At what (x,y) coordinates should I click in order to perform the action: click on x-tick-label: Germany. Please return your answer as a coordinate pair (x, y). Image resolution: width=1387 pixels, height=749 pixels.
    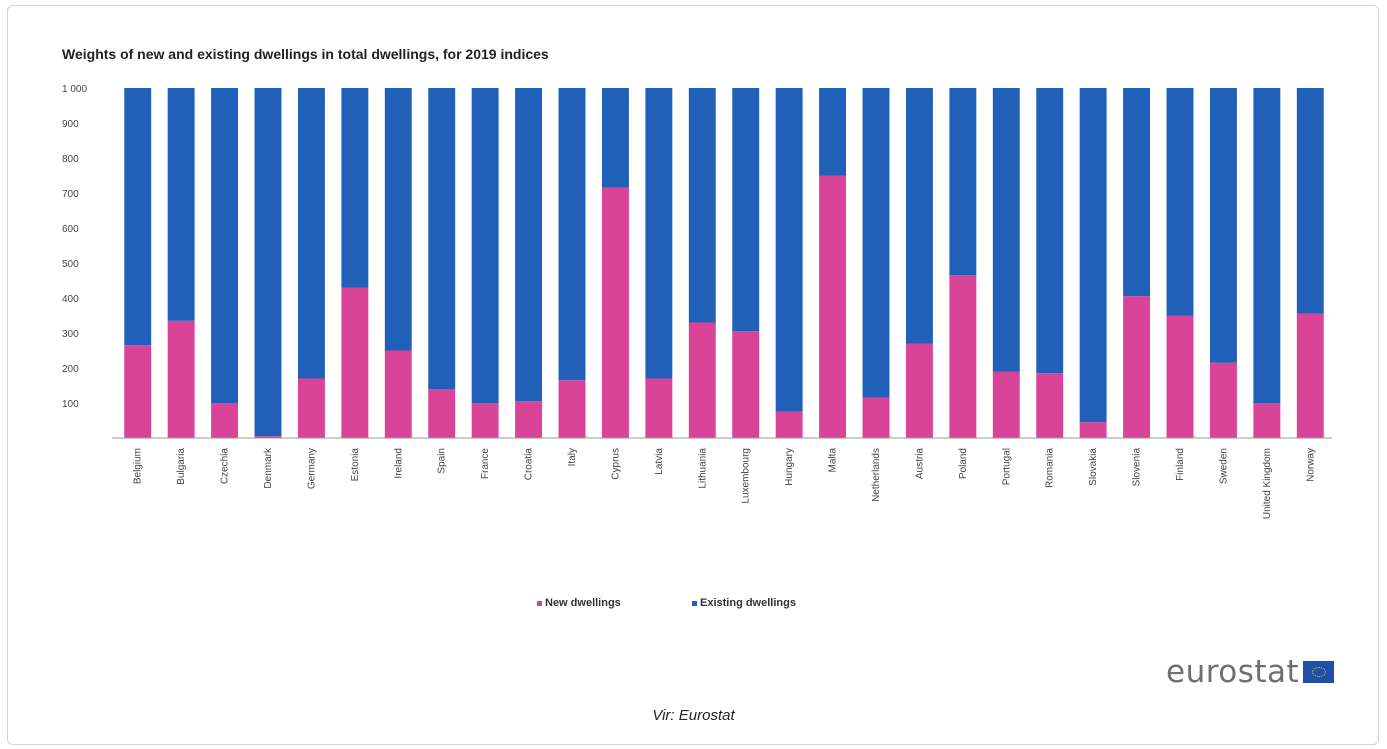
    Looking at the image, I should click on (311, 468).